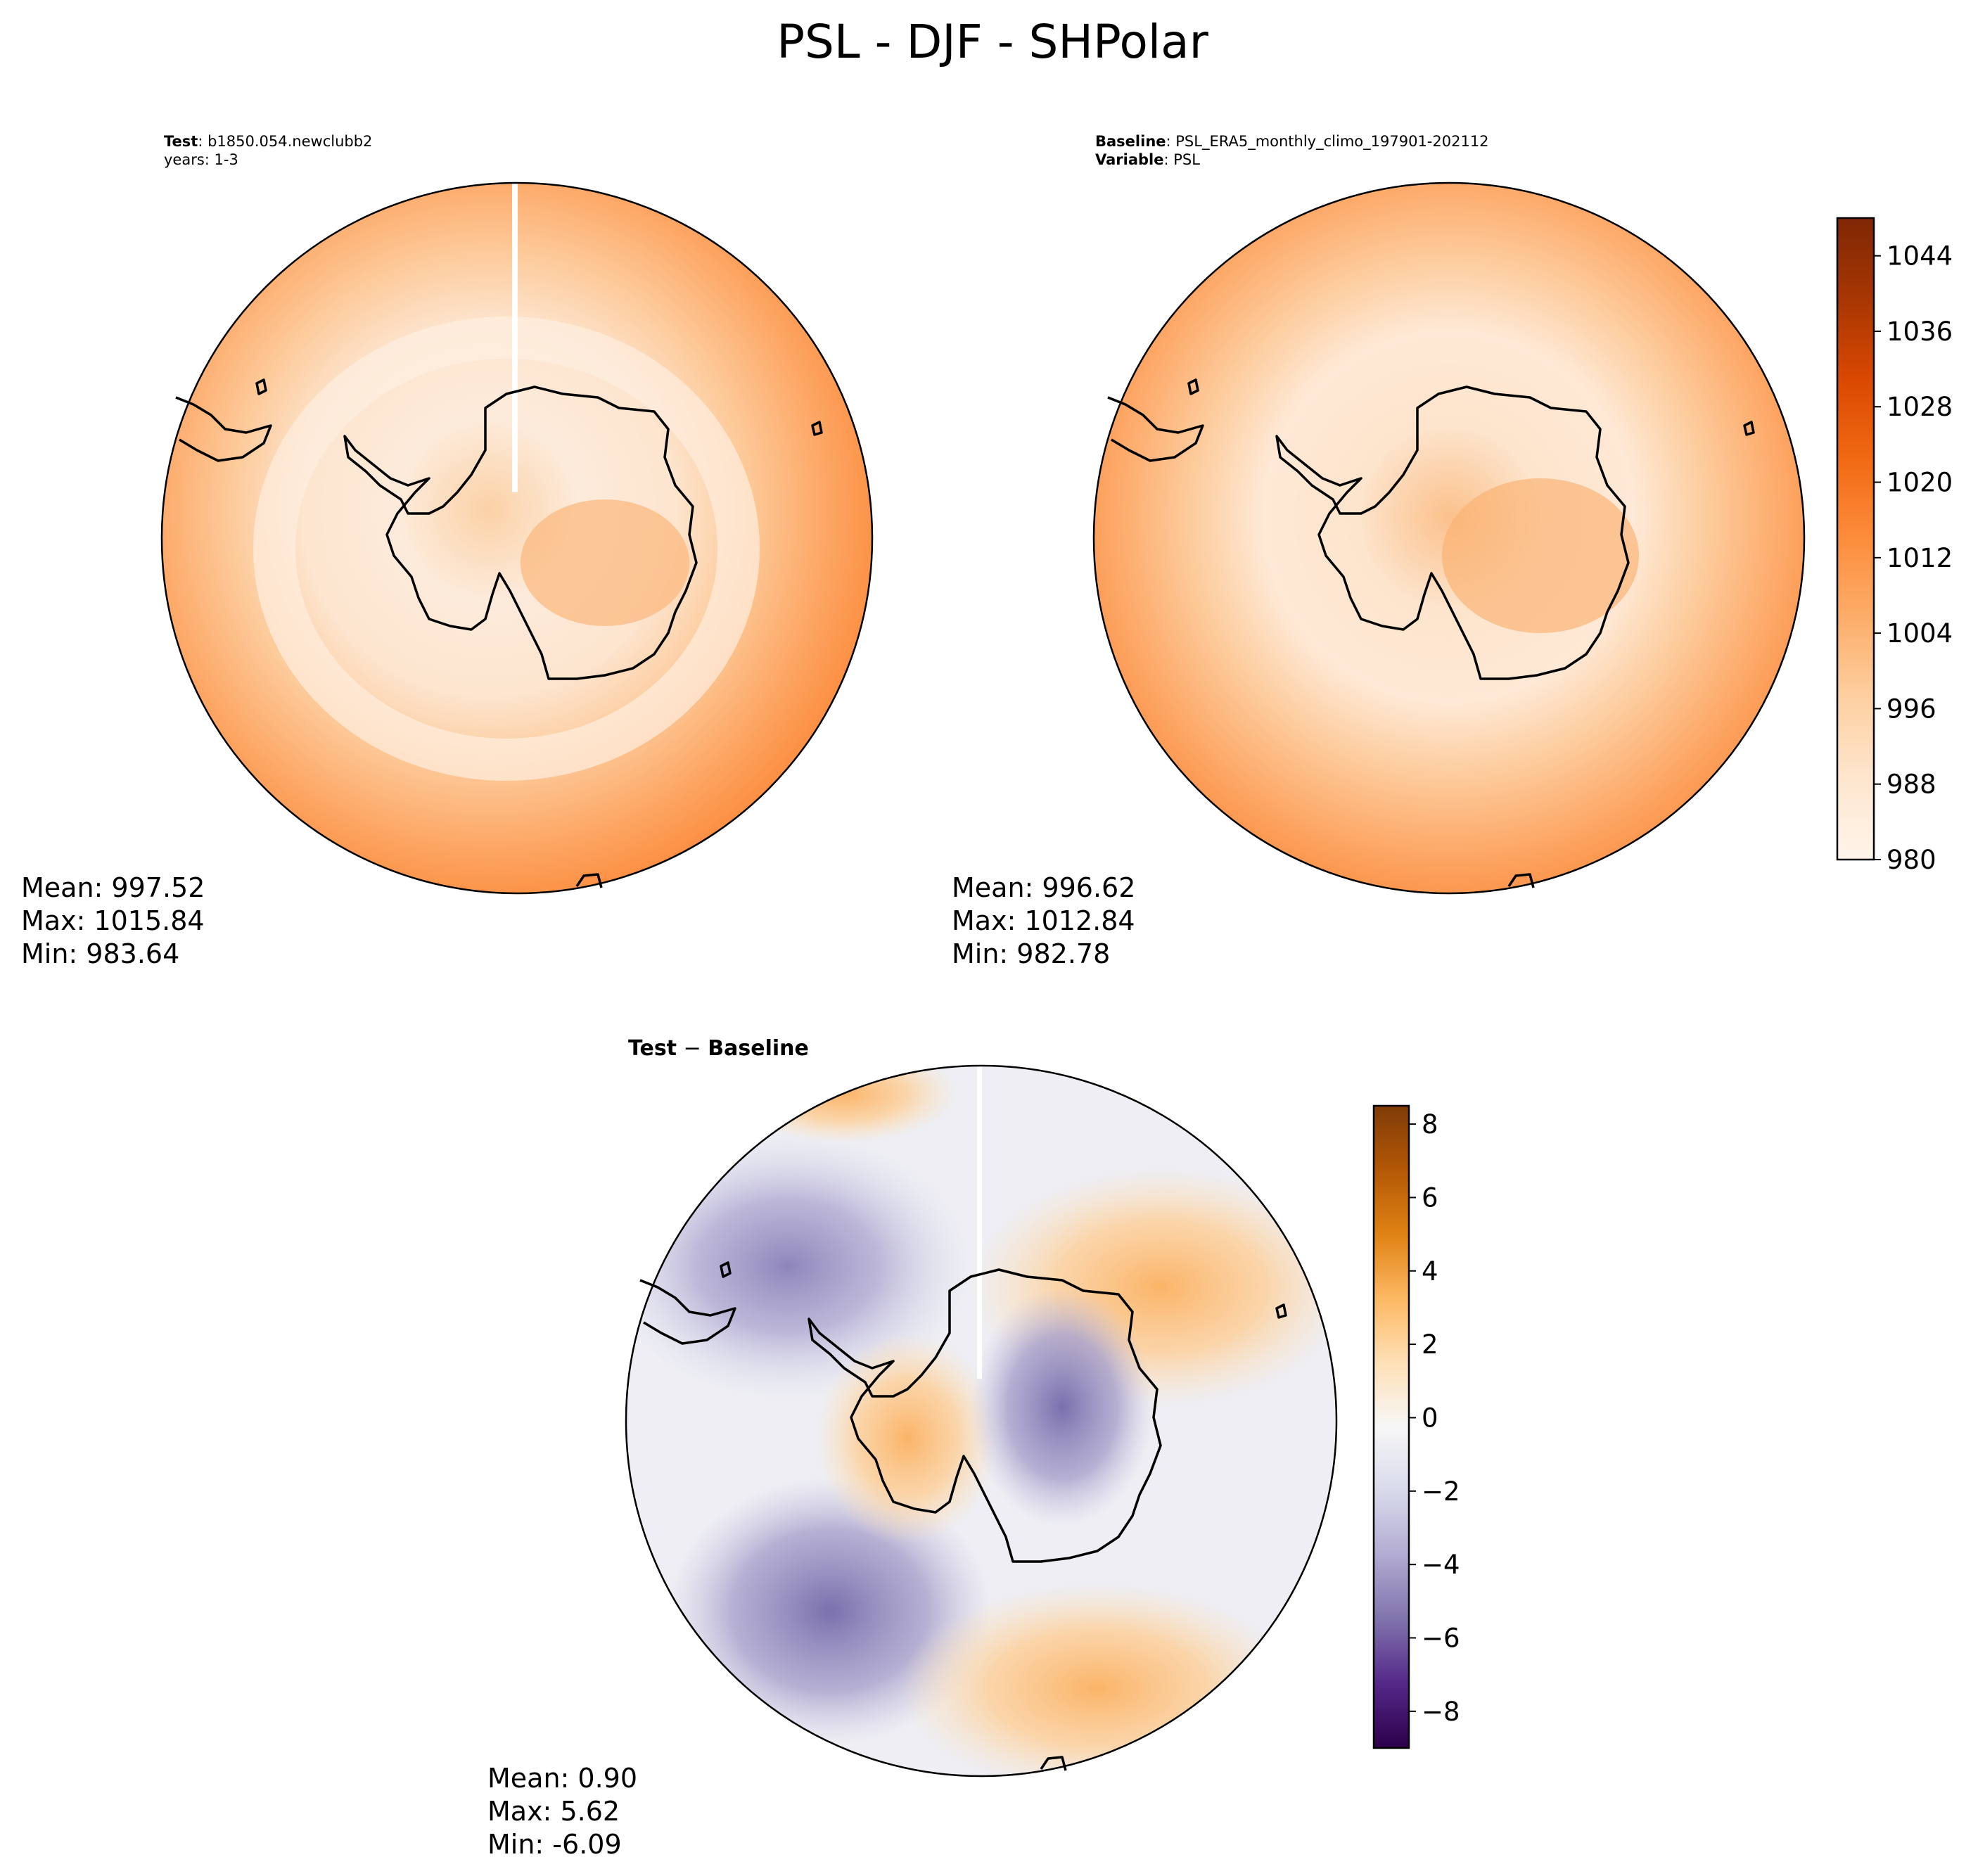 The image size is (1985, 1876). I want to click on ticks-abs-tick-label: 988, so click(1911, 785).